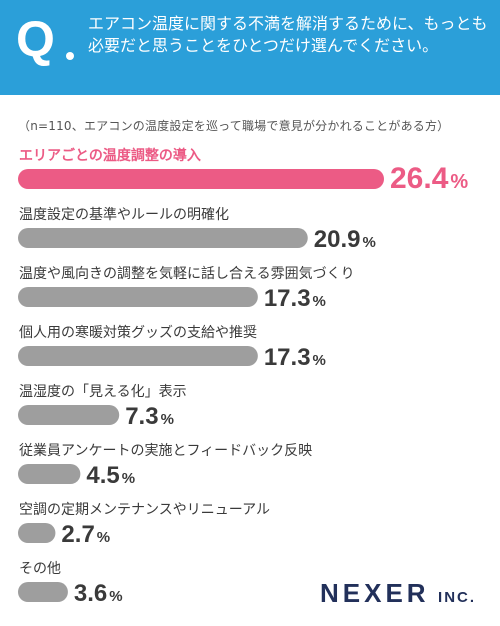 The width and height of the screenshot is (500, 626). I want to click on value-label: 2.7, so click(77, 534).